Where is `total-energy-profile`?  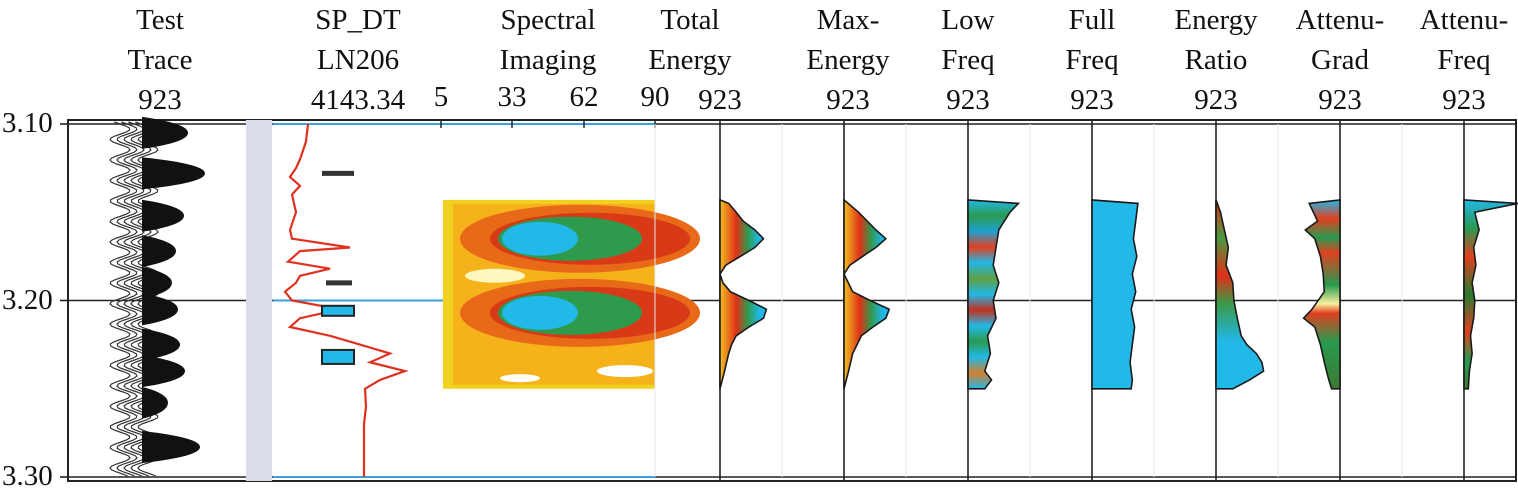
total-energy-profile is located at coordinates (743, 294).